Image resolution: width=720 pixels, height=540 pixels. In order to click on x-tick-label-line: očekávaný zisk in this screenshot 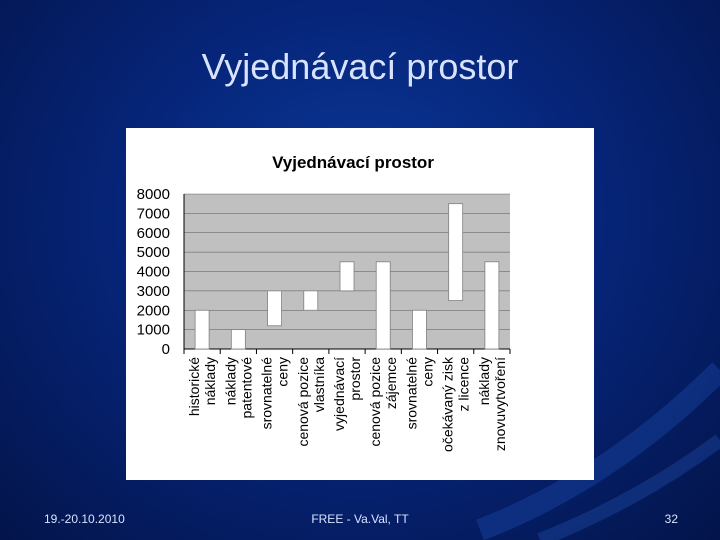, I will do `click(448, 404)`.